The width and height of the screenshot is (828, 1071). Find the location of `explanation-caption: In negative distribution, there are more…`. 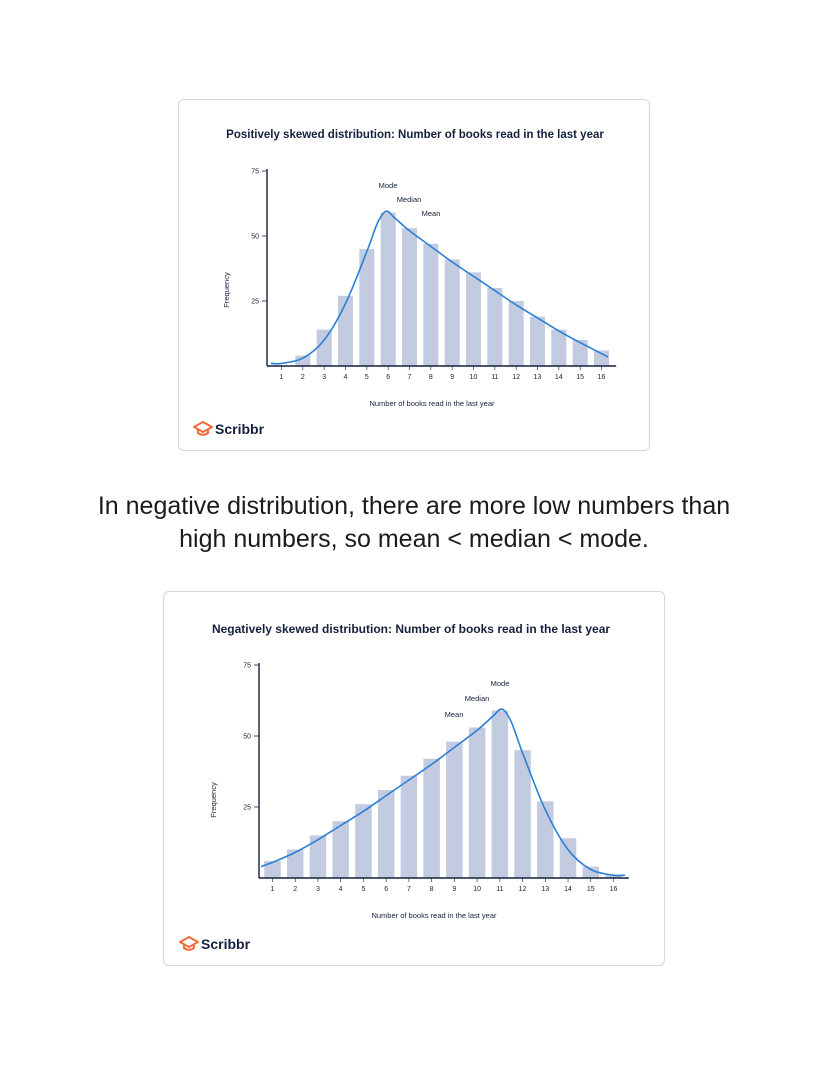

explanation-caption: In negative distribution, there are more… is located at coordinates (414, 523).